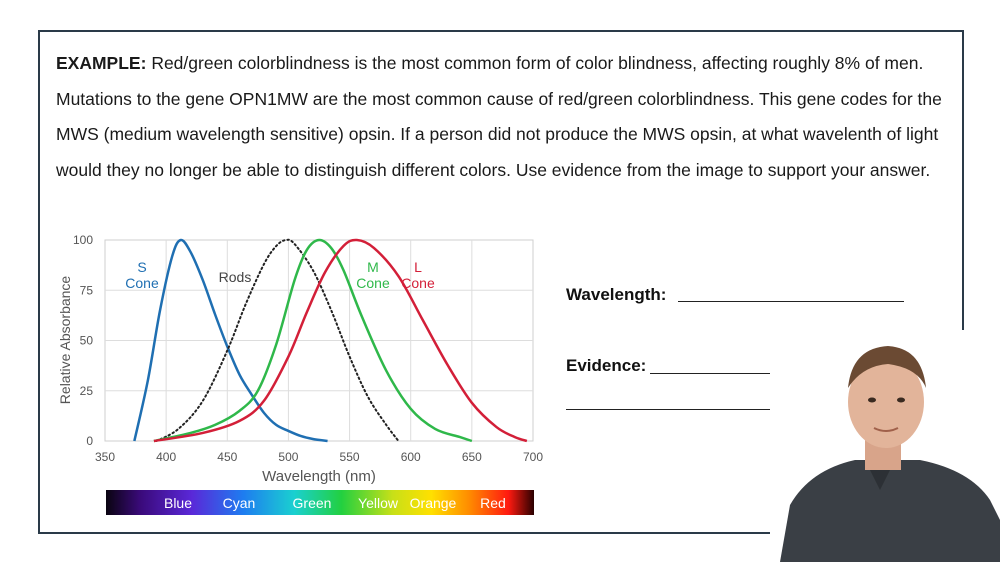 The width and height of the screenshot is (1000, 562). Describe the element at coordinates (230, 340) in the screenshot. I see `curve-s-cone` at that location.